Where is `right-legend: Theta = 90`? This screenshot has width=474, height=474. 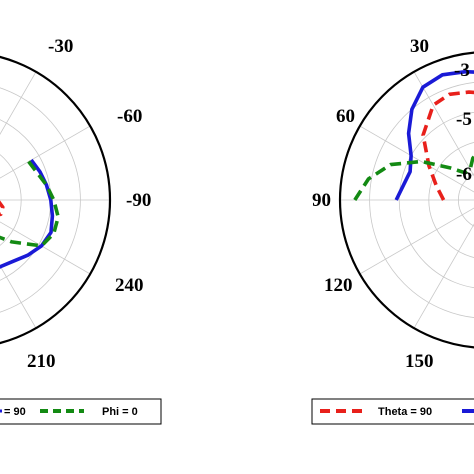 right-legend: Theta = 90 is located at coordinates (392, 411).